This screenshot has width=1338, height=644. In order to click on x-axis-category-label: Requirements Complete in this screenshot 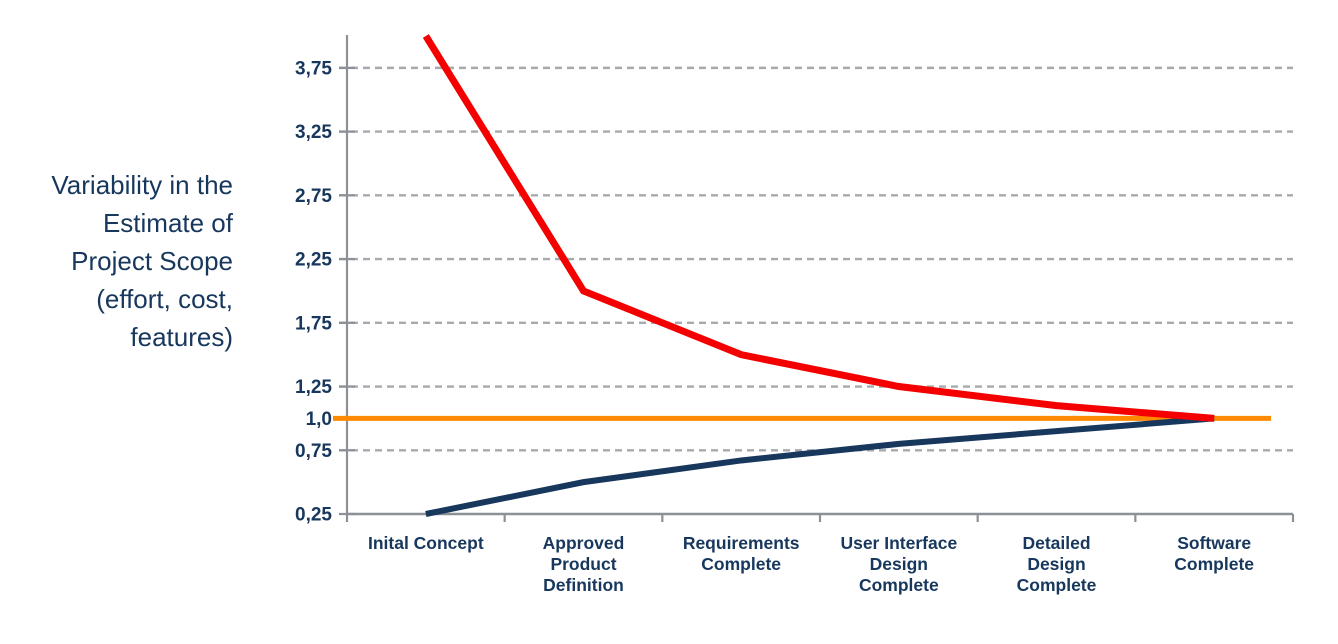, I will do `click(741, 553)`.